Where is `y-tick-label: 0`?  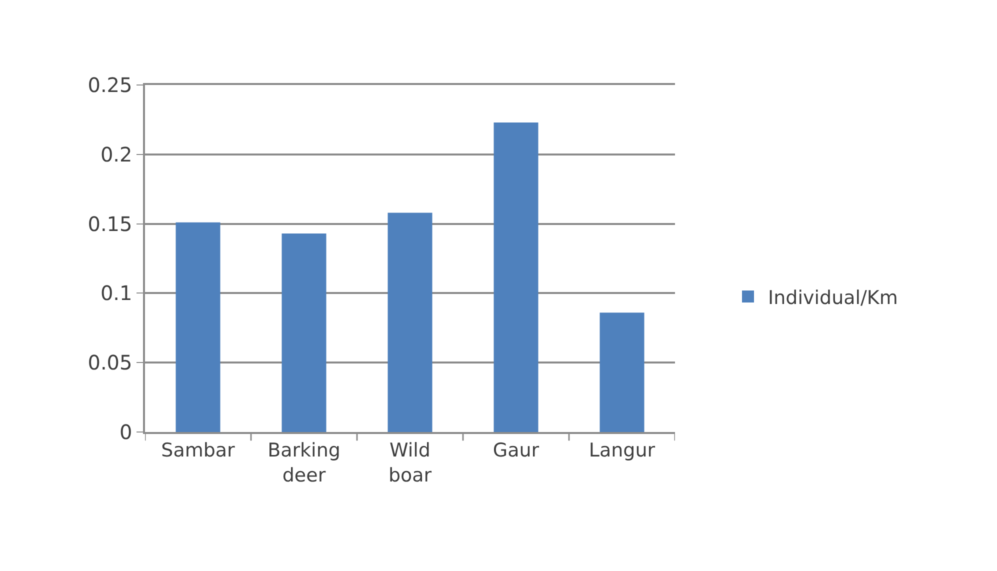
y-tick-label: 0 is located at coordinates (126, 432).